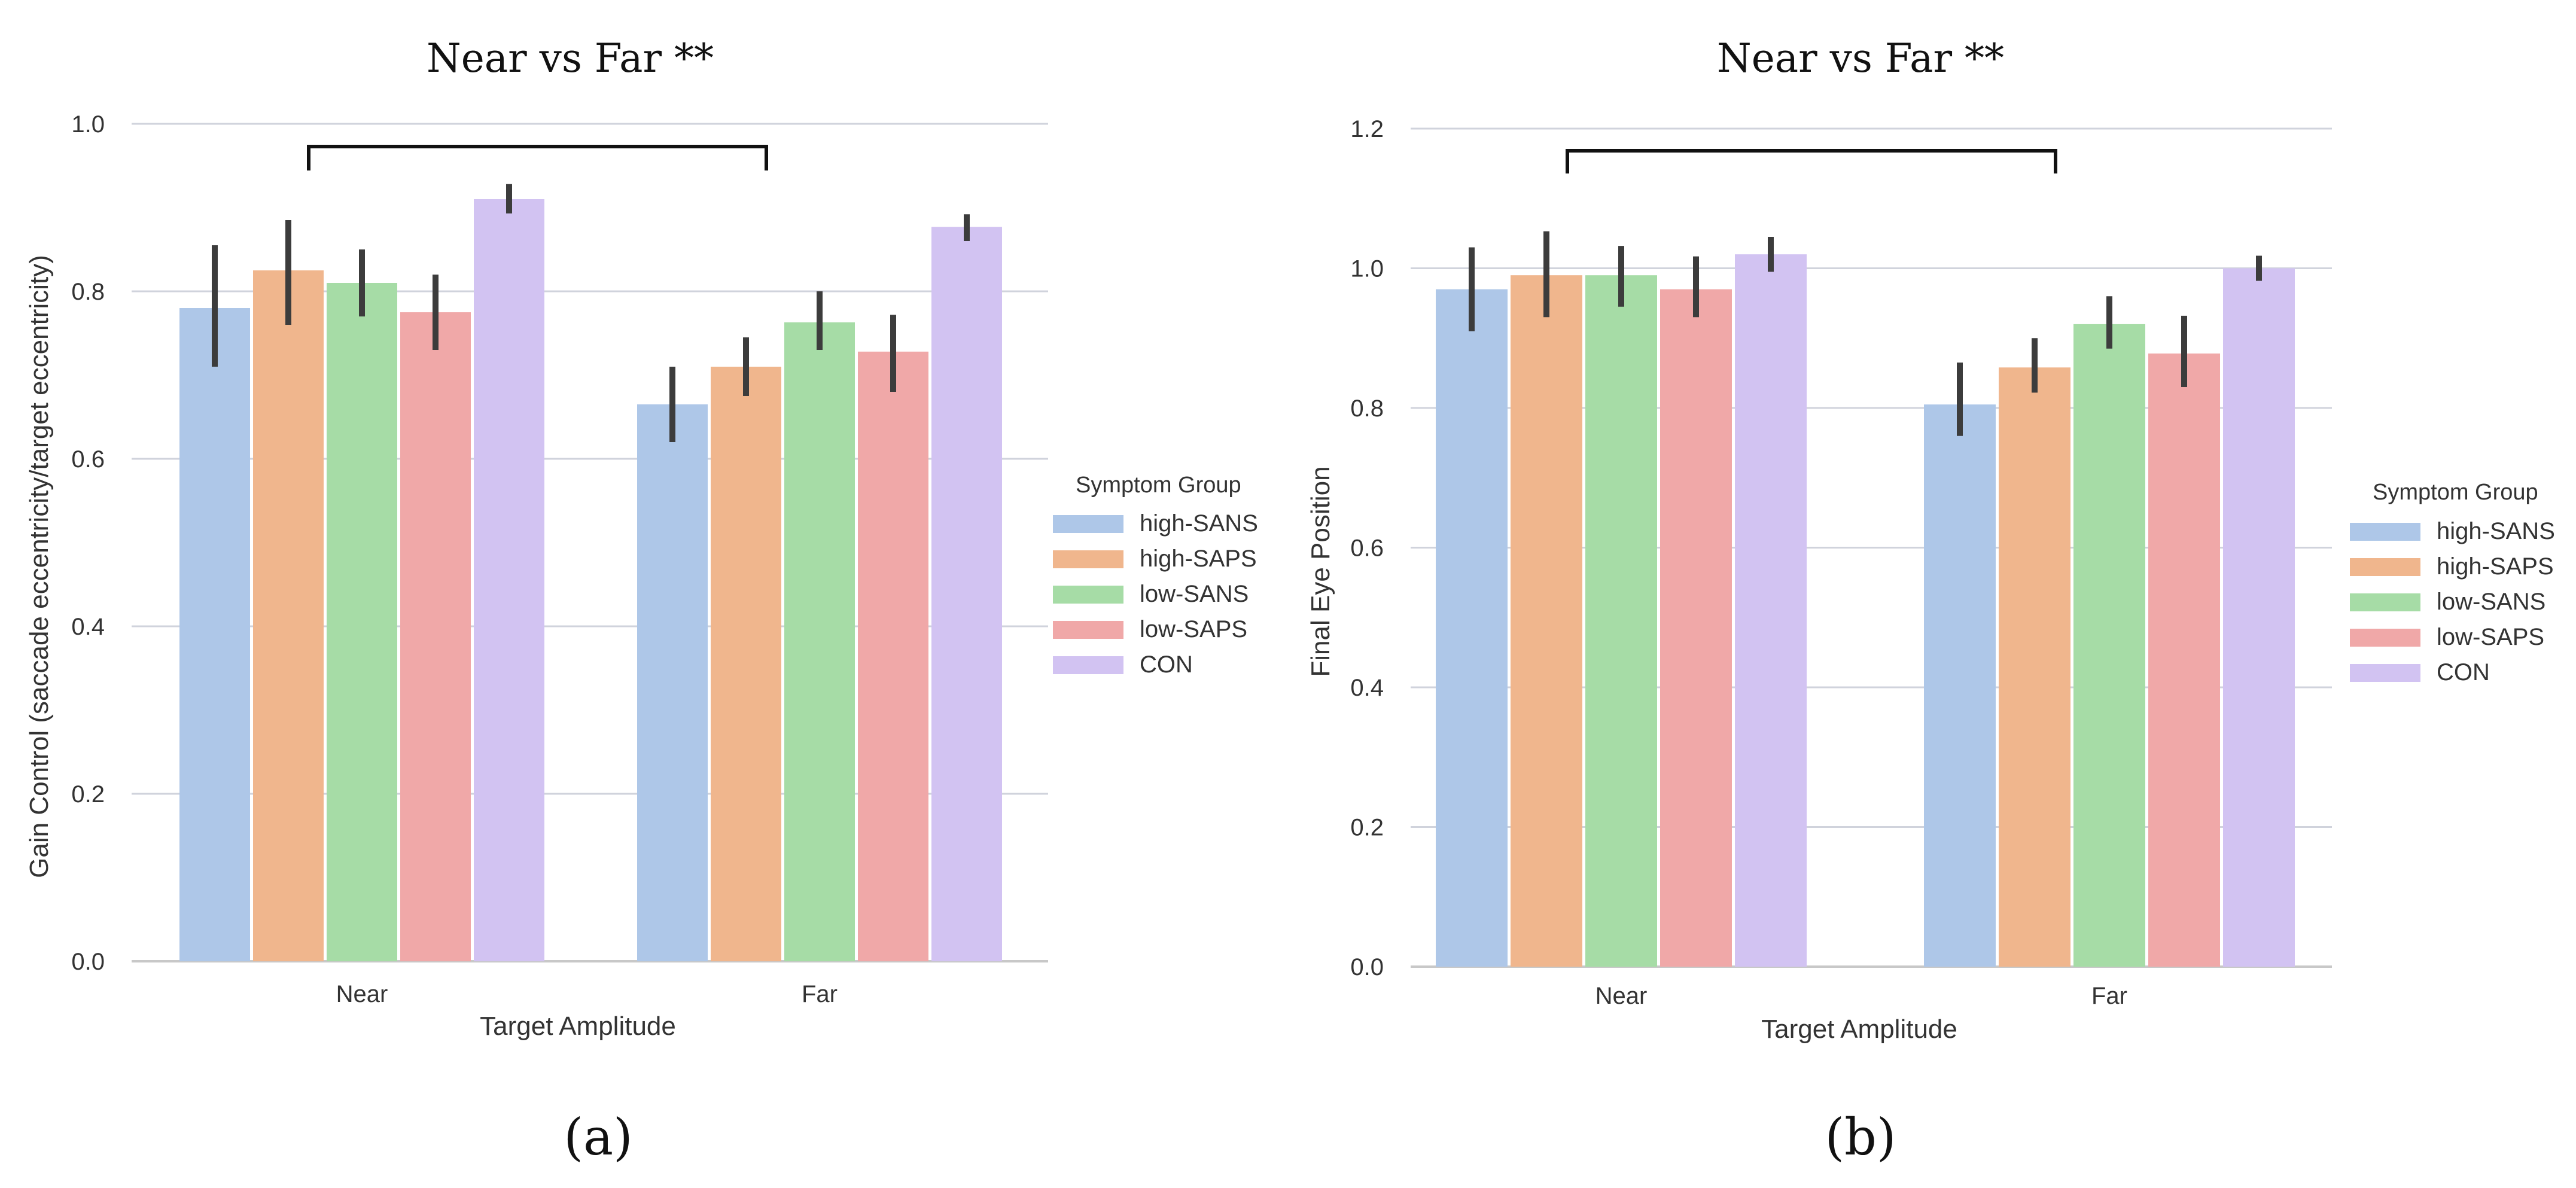 The height and width of the screenshot is (1188, 2576). What do you see at coordinates (1320, 571) in the screenshot?
I see `y-axis-label: Final Eye Position` at bounding box center [1320, 571].